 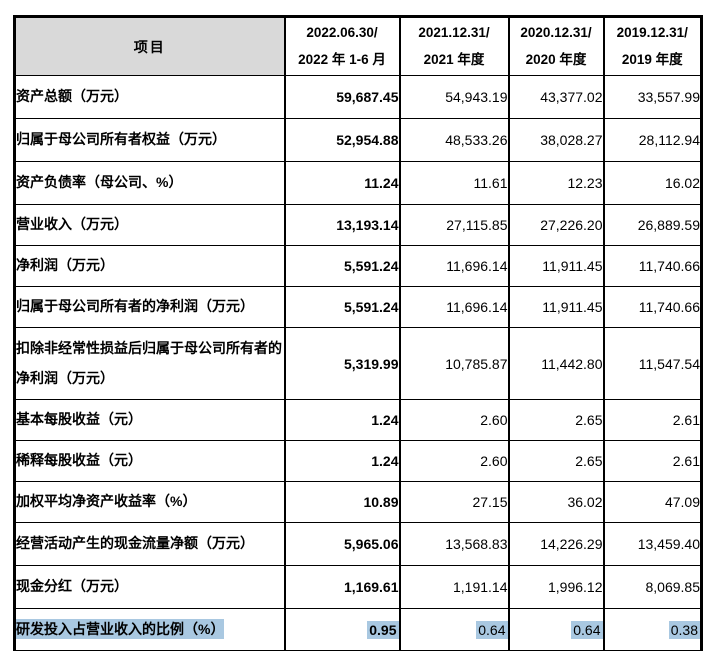 What do you see at coordinates (652, 363) in the screenshot?
I see `cell-value: 11,547.54` at bounding box center [652, 363].